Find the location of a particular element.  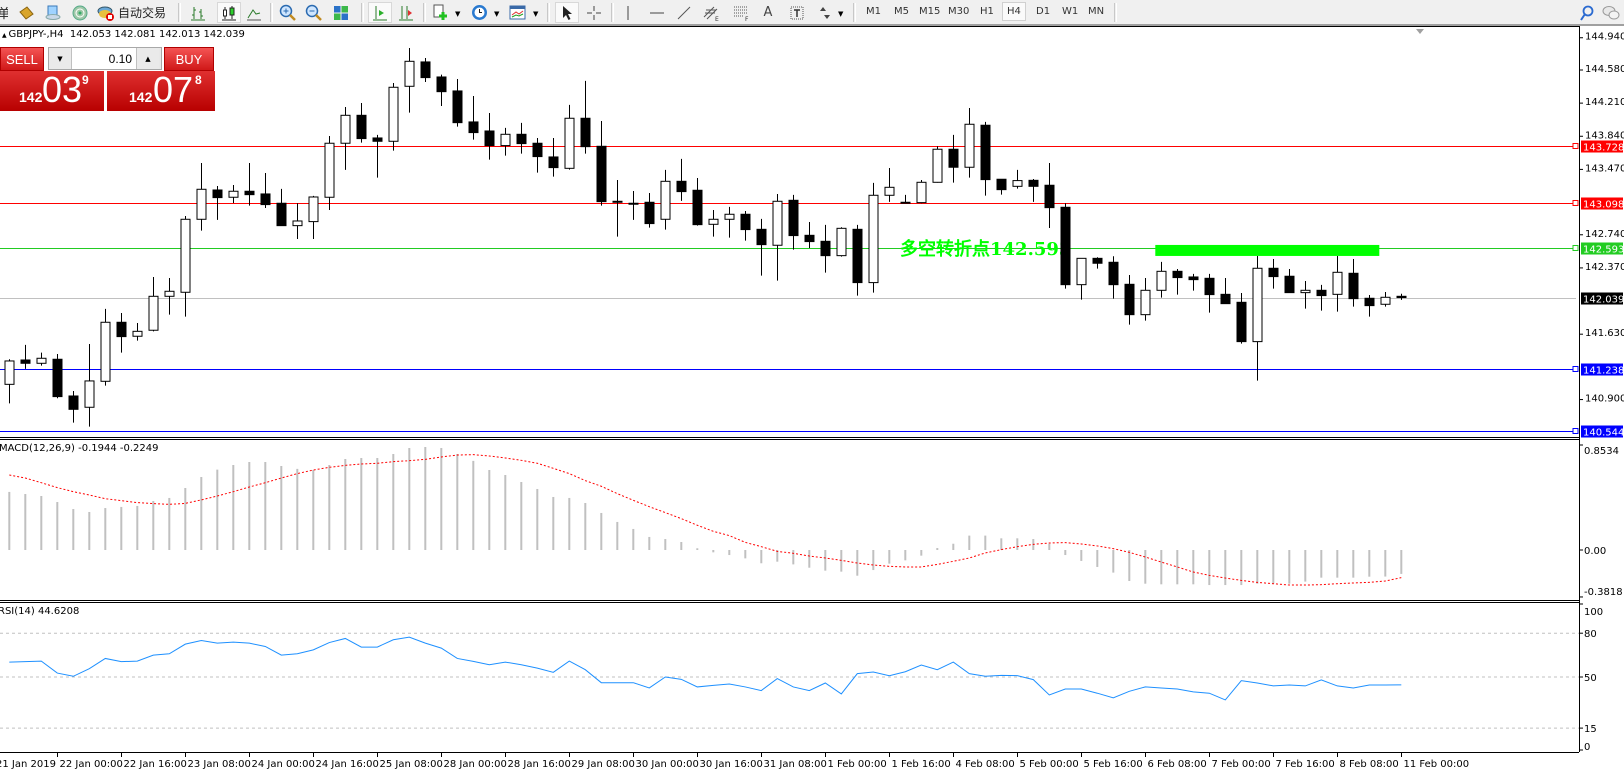

vertical-line-icon is located at coordinates (628, 12).